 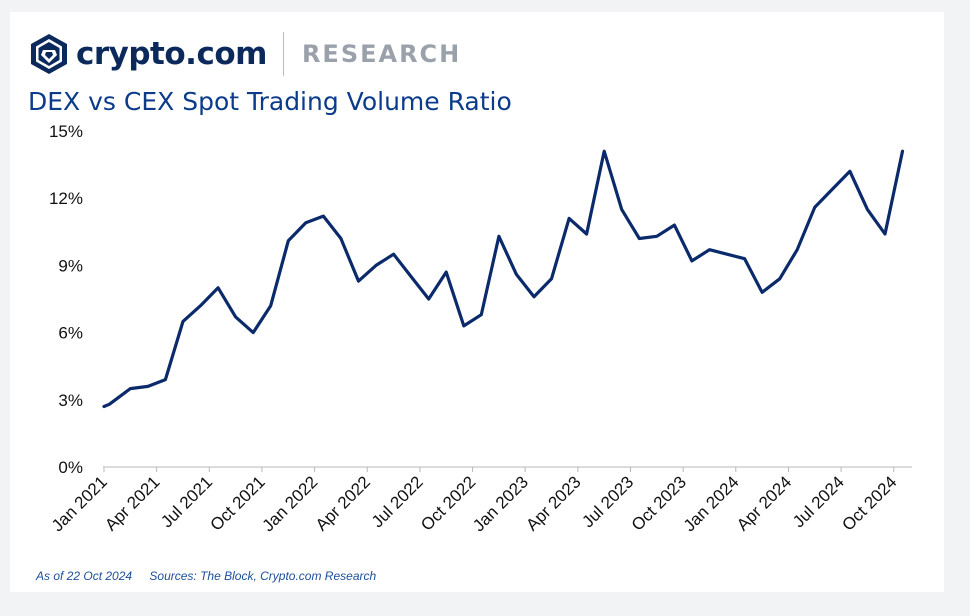 What do you see at coordinates (381, 54) in the screenshot?
I see `brand-section: RESEARCH` at bounding box center [381, 54].